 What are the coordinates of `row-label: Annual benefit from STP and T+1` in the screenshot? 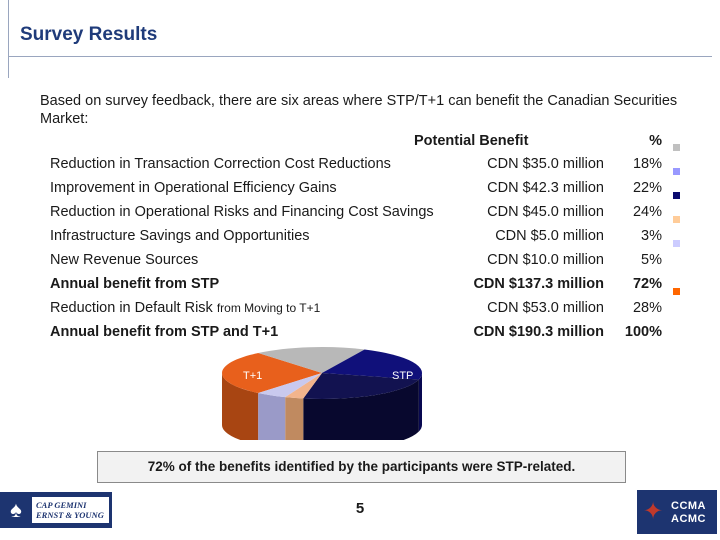 It's located at (164, 332).